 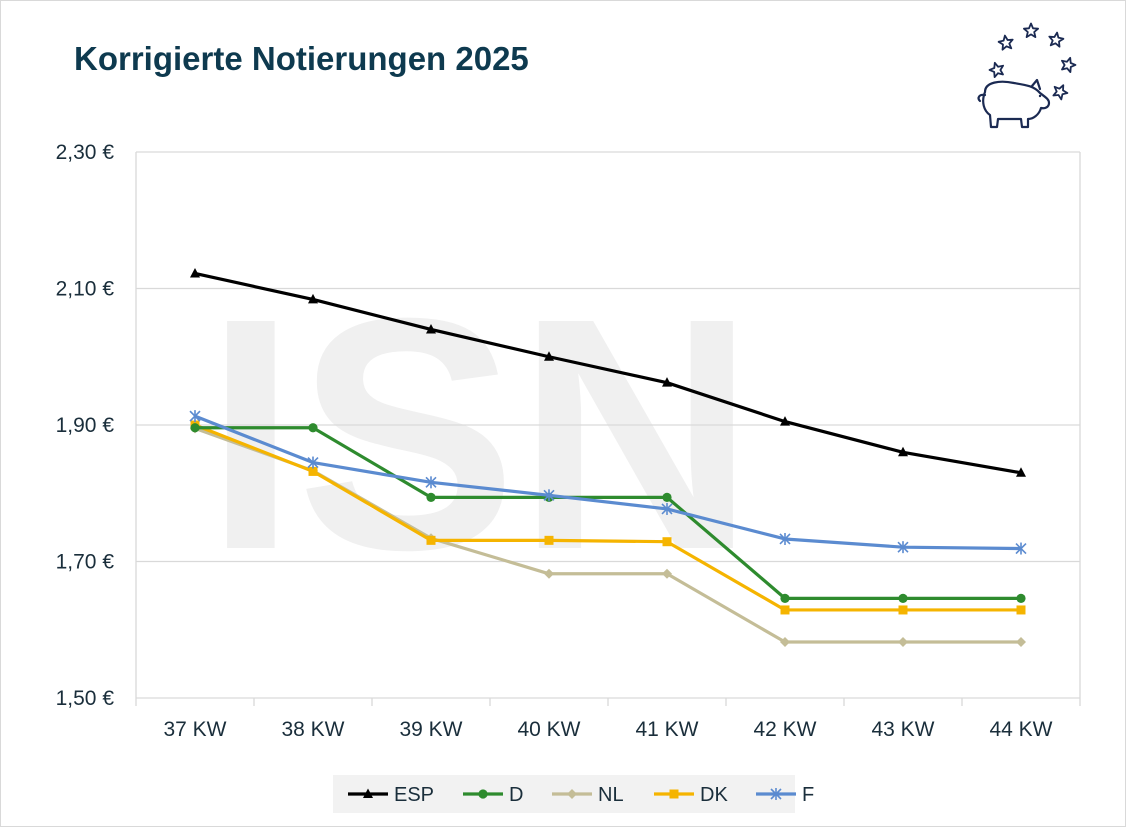 I want to click on y-tick-label: 1,50 €, so click(x=85, y=698).